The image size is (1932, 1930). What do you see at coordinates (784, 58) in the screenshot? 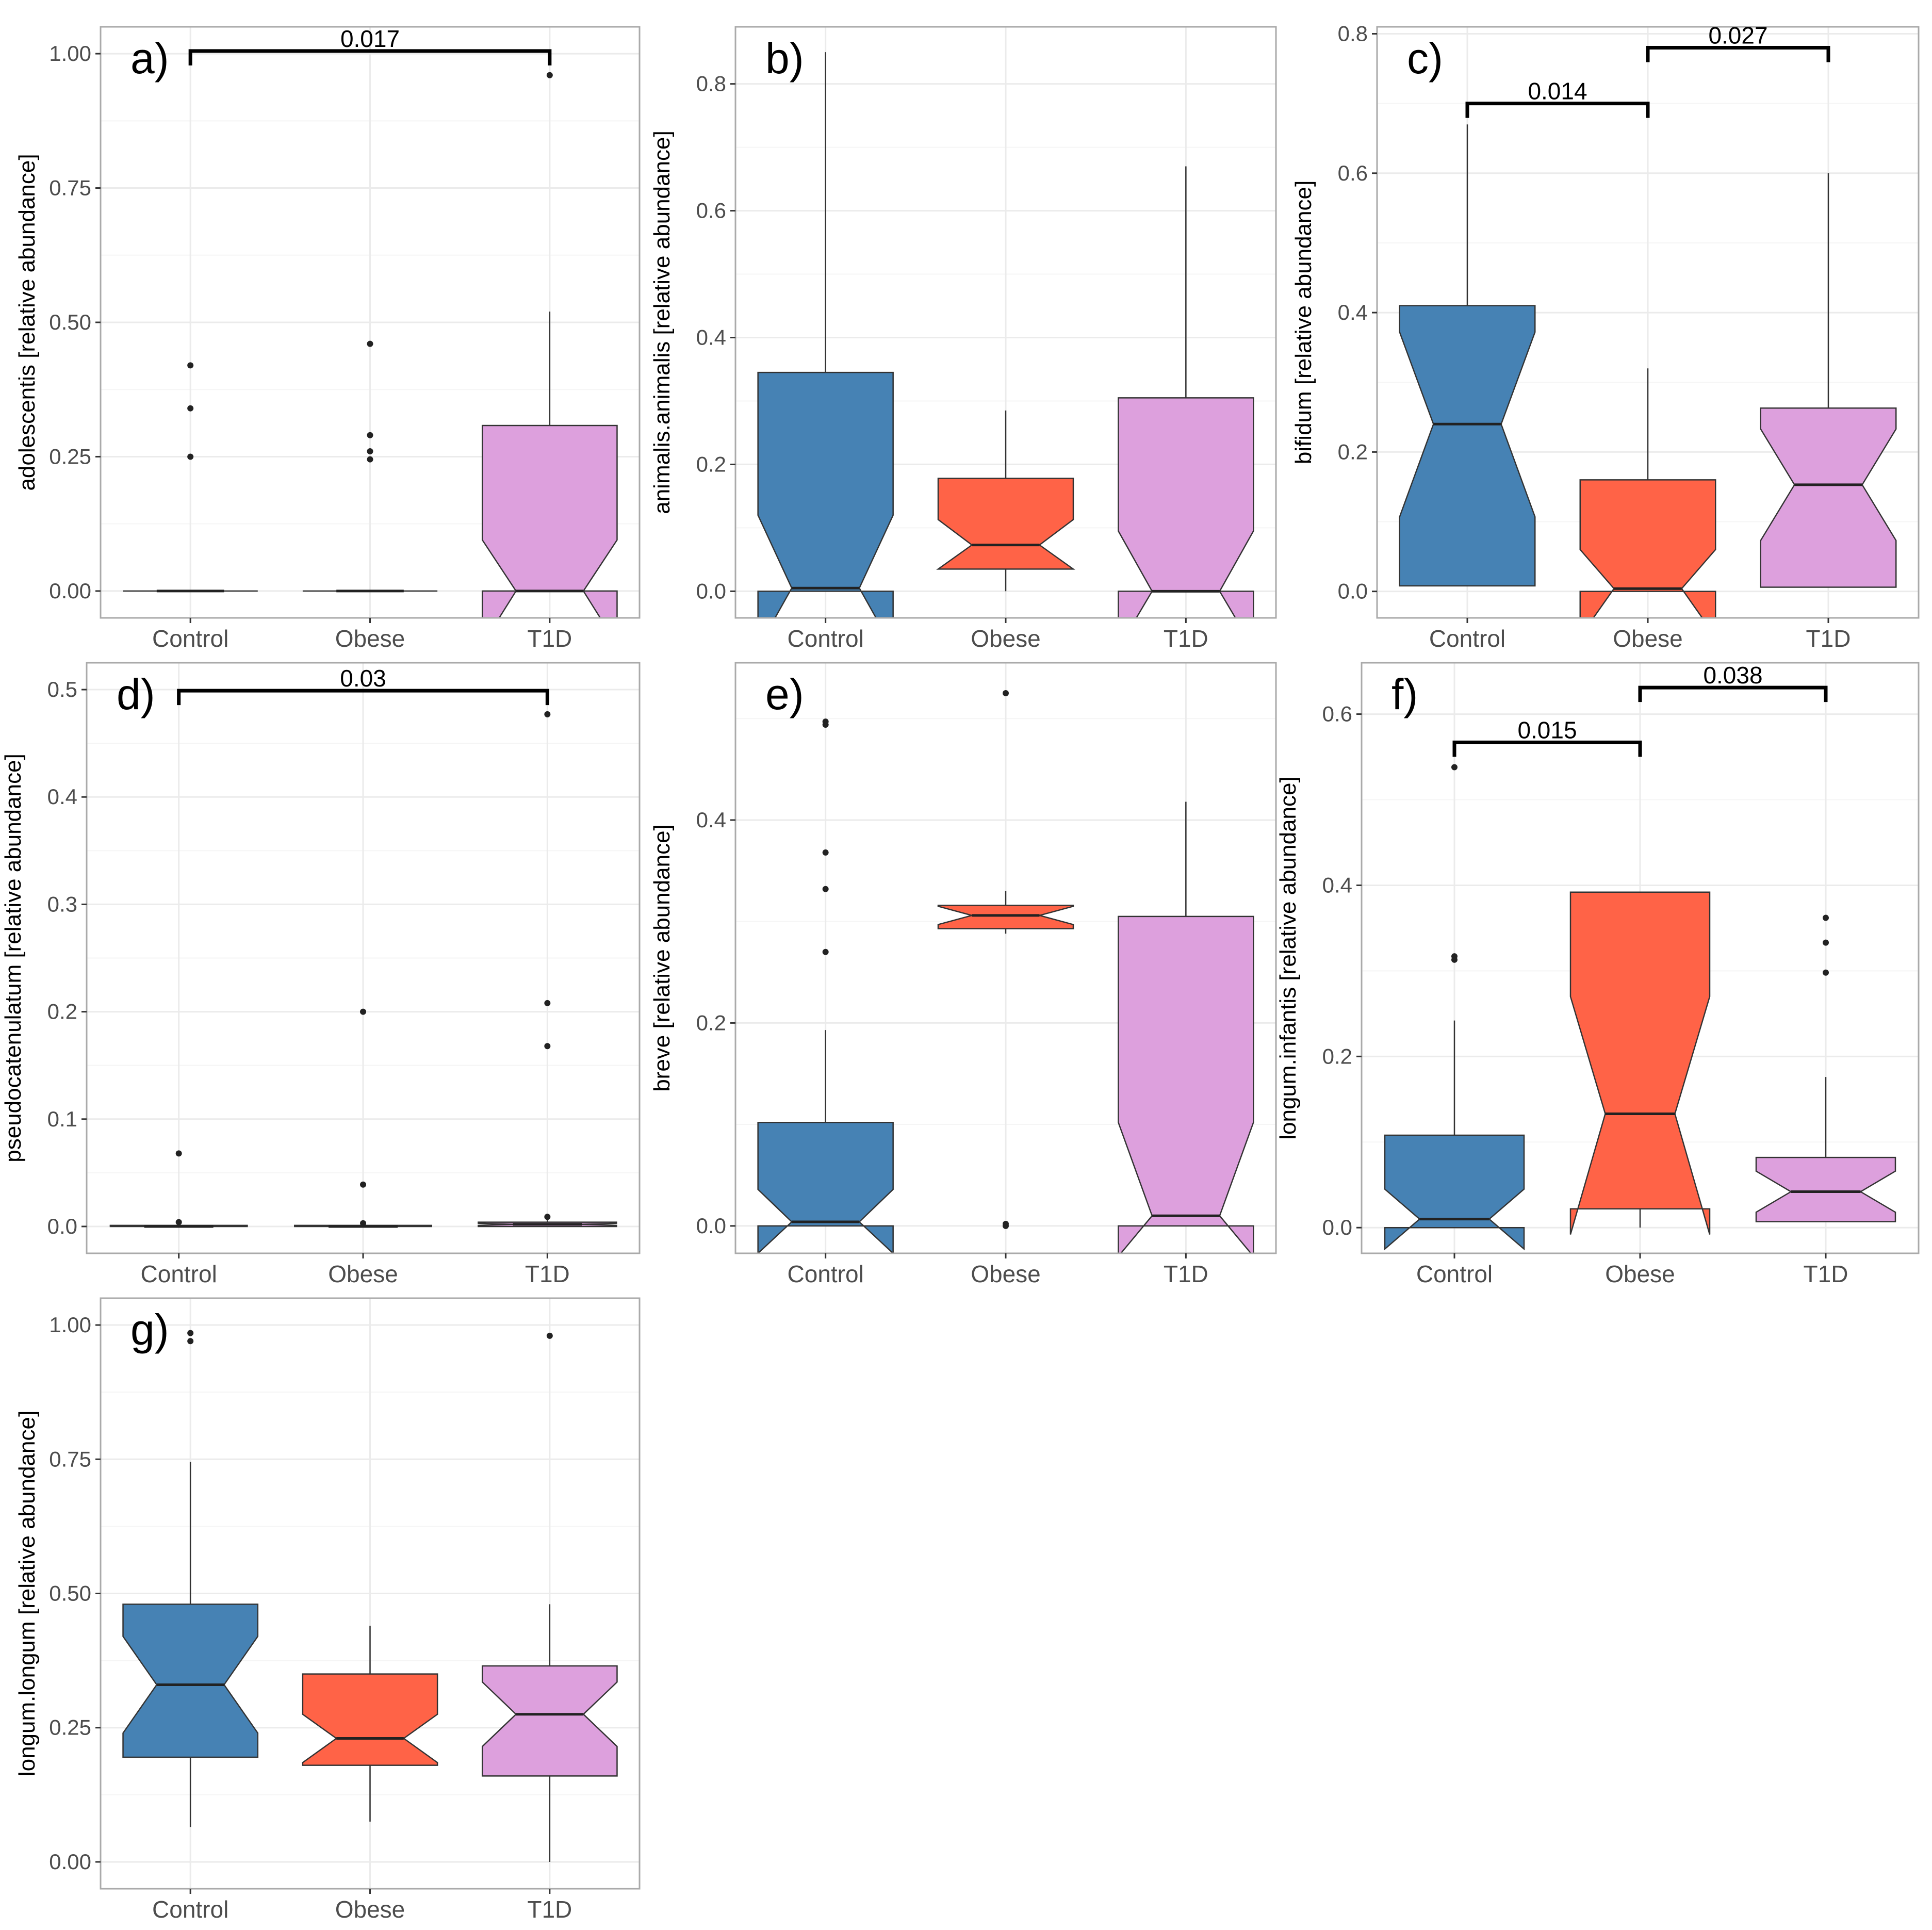
I see `panel-tag-label: b)` at bounding box center [784, 58].